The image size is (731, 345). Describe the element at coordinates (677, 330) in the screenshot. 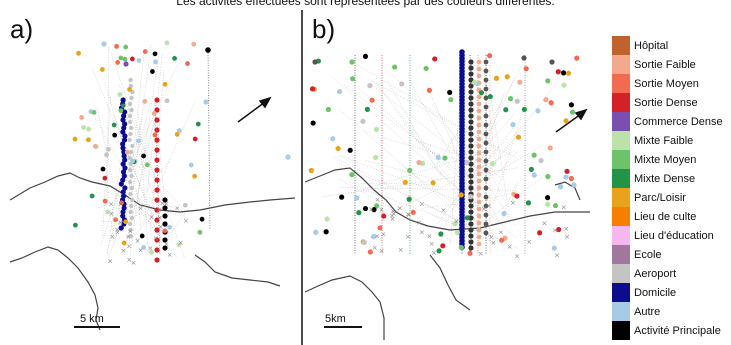

I see `legend-label: Activité Principale` at that location.